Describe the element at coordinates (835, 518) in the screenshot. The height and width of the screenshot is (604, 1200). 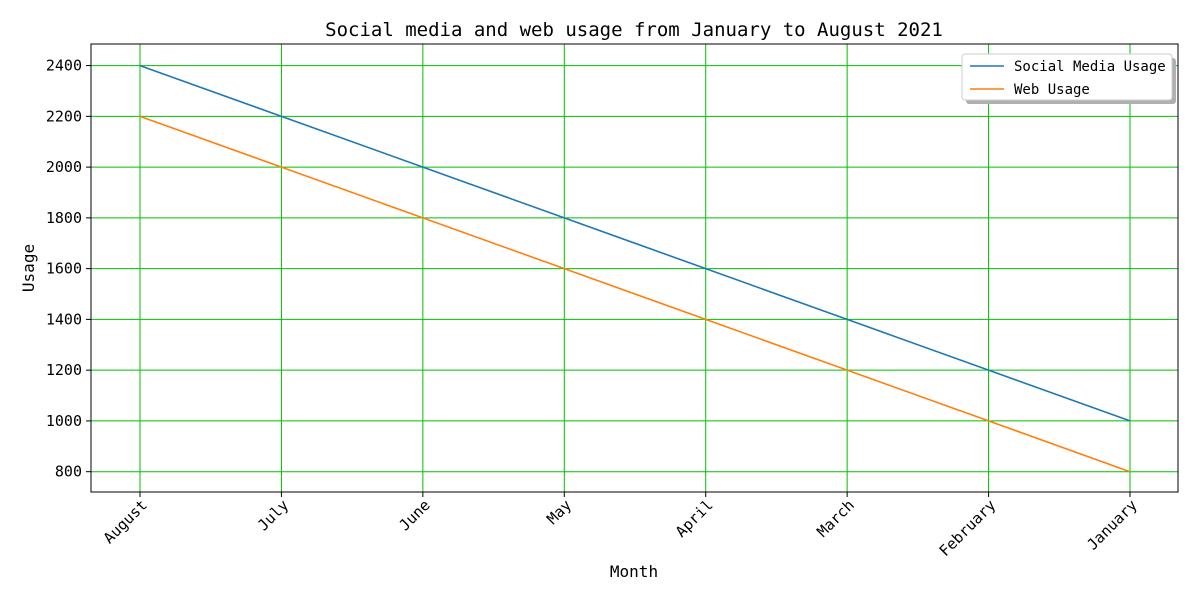
I see `x-tick-label: March` at that location.